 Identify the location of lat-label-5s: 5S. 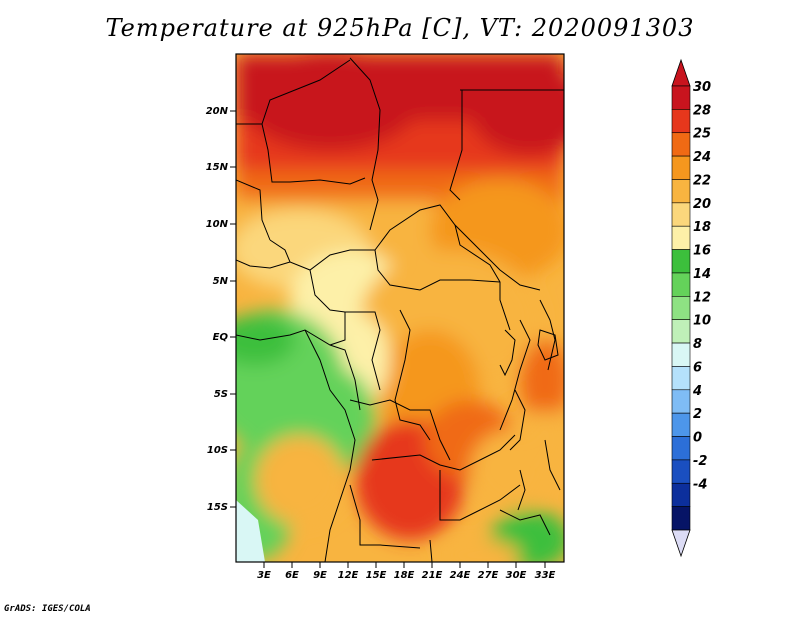
(221, 394).